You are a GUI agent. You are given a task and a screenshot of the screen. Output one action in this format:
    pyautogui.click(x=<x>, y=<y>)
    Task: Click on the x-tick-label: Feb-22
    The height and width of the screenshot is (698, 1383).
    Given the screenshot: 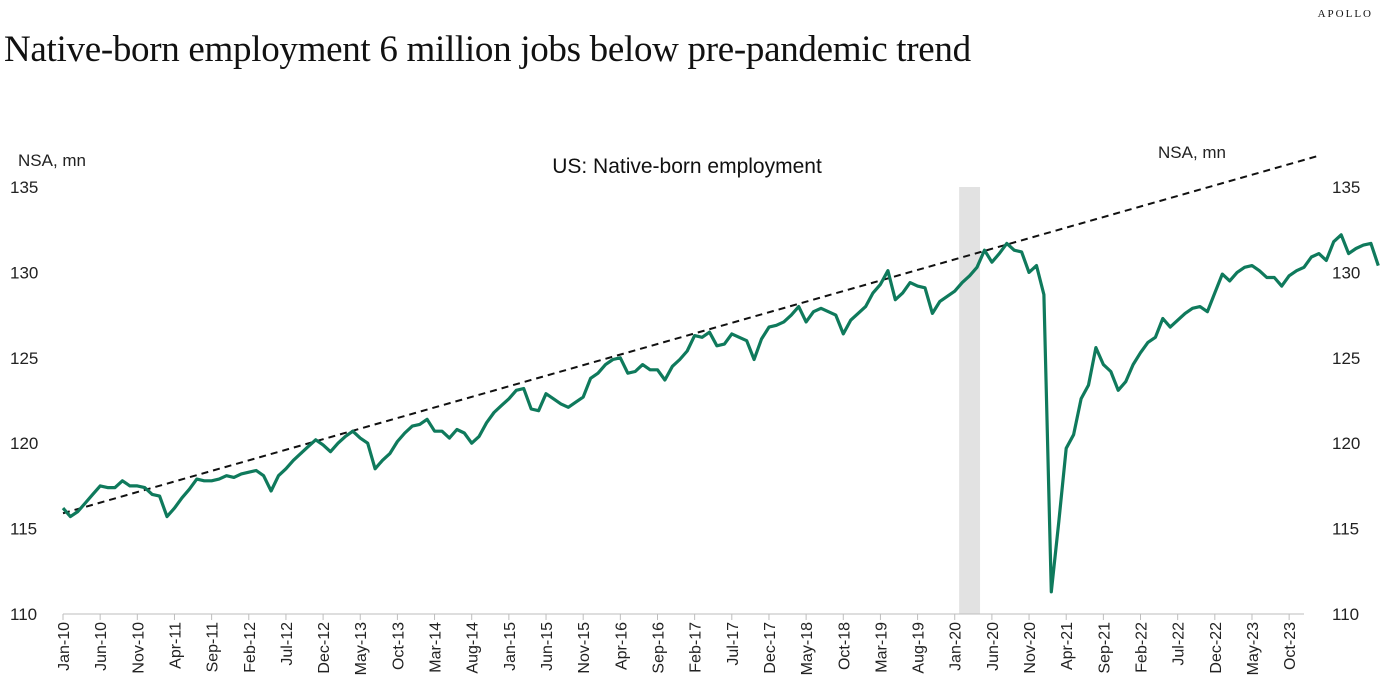 What is the action you would take?
    pyautogui.click(x=1142, y=647)
    